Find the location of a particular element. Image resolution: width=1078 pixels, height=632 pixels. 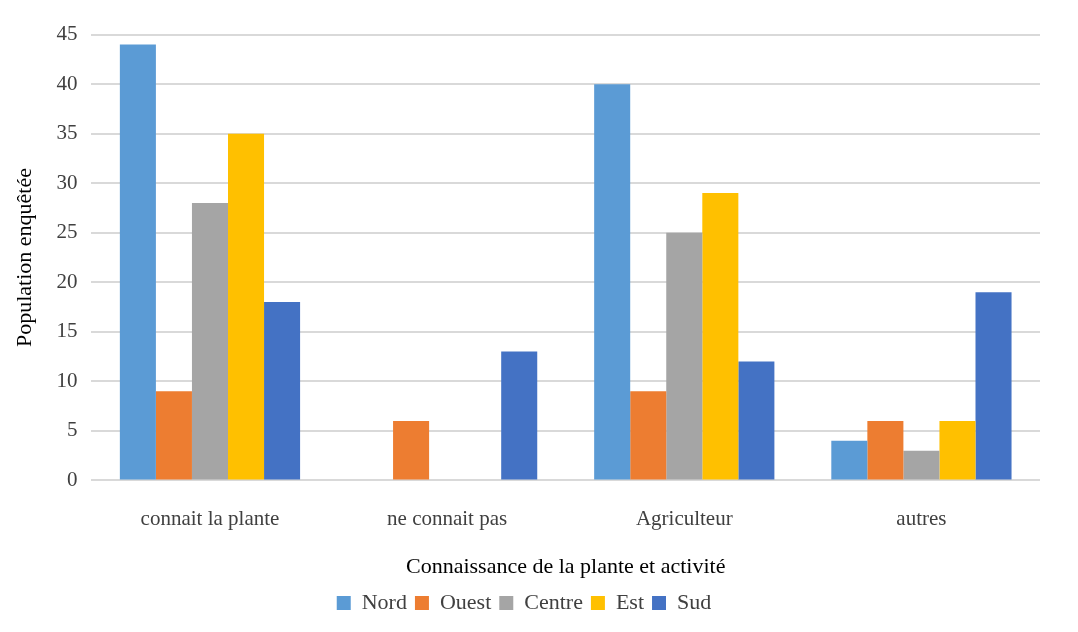

legend-label: Sud is located at coordinates (694, 601).